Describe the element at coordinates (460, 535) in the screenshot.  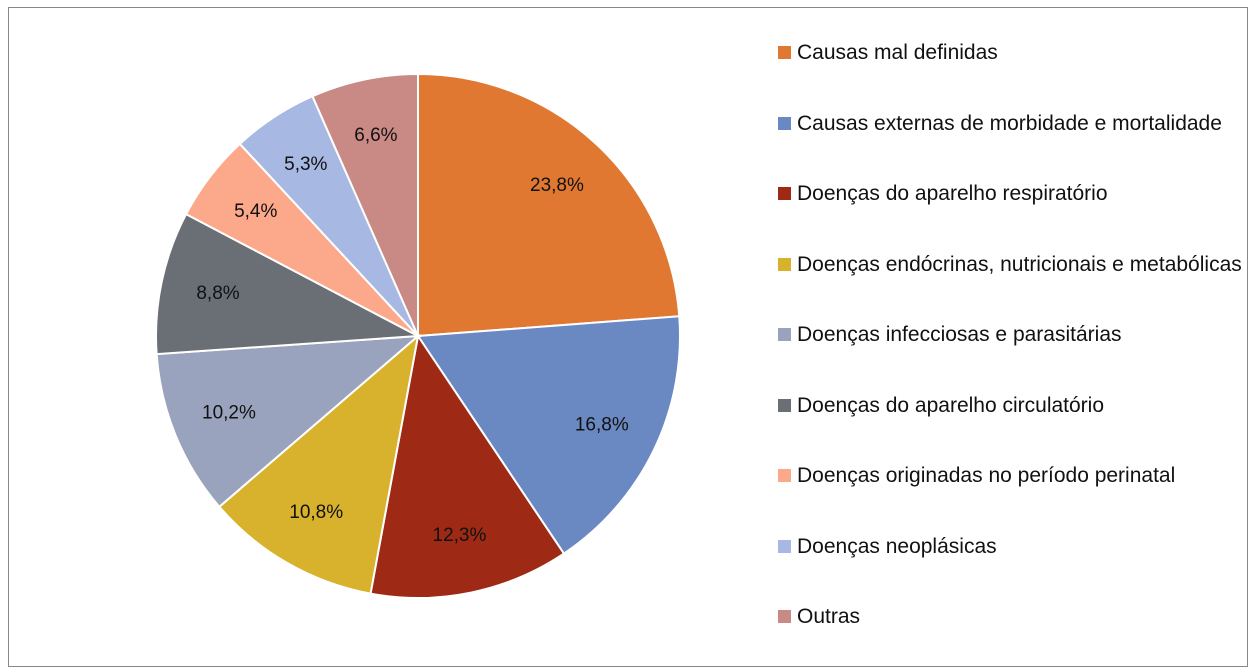
I see `data-label: 12,3%` at that location.